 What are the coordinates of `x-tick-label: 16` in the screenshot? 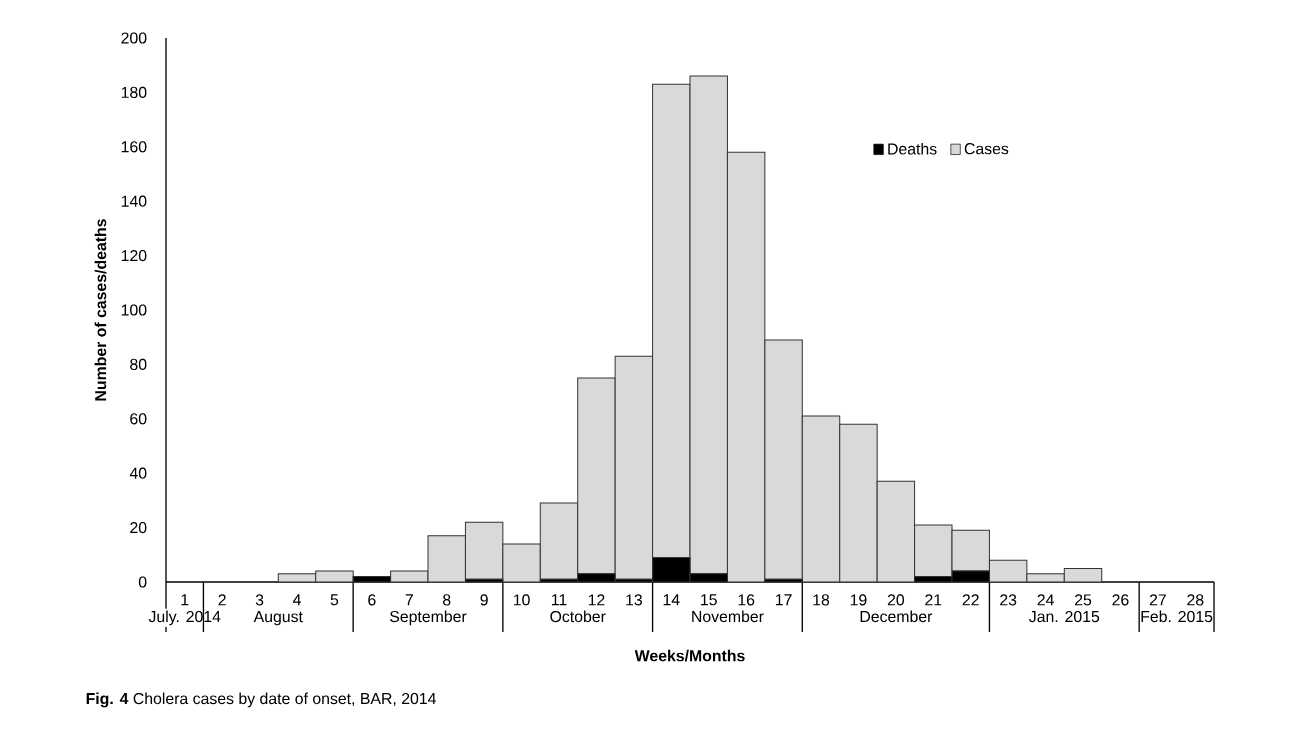 It's located at (746, 600).